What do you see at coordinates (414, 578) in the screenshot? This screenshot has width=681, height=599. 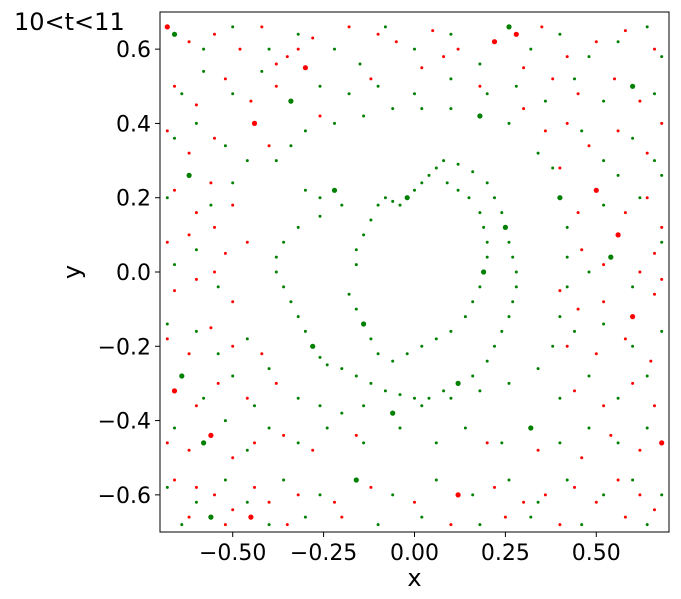 I see `x-axis-label: x` at bounding box center [414, 578].